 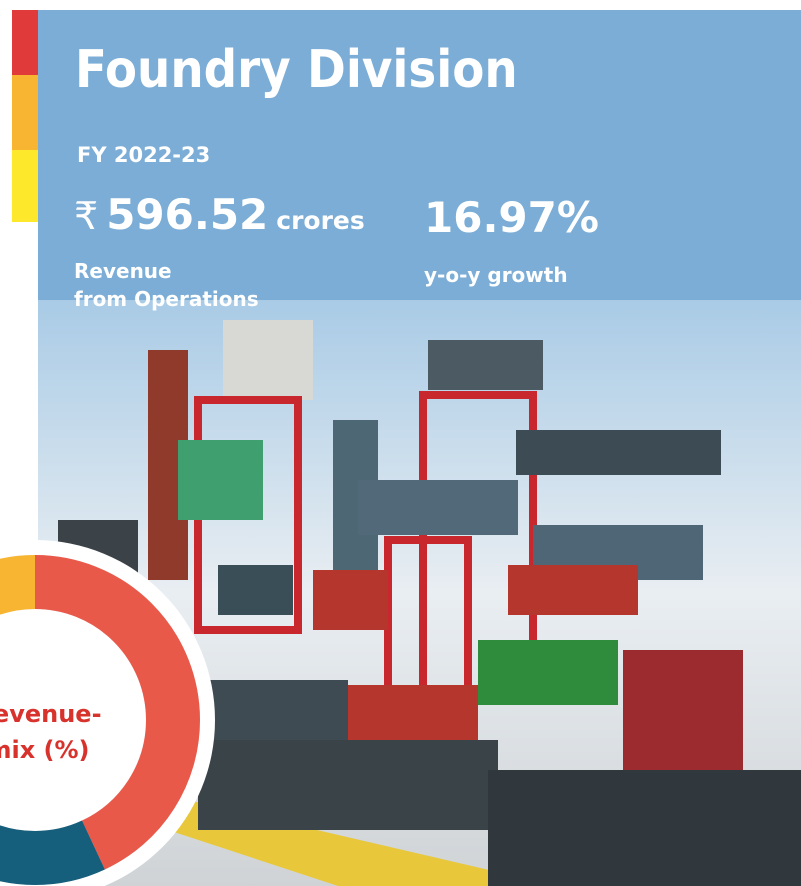 What do you see at coordinates (187, 214) in the screenshot?
I see `revenue-value: 596.52` at bounding box center [187, 214].